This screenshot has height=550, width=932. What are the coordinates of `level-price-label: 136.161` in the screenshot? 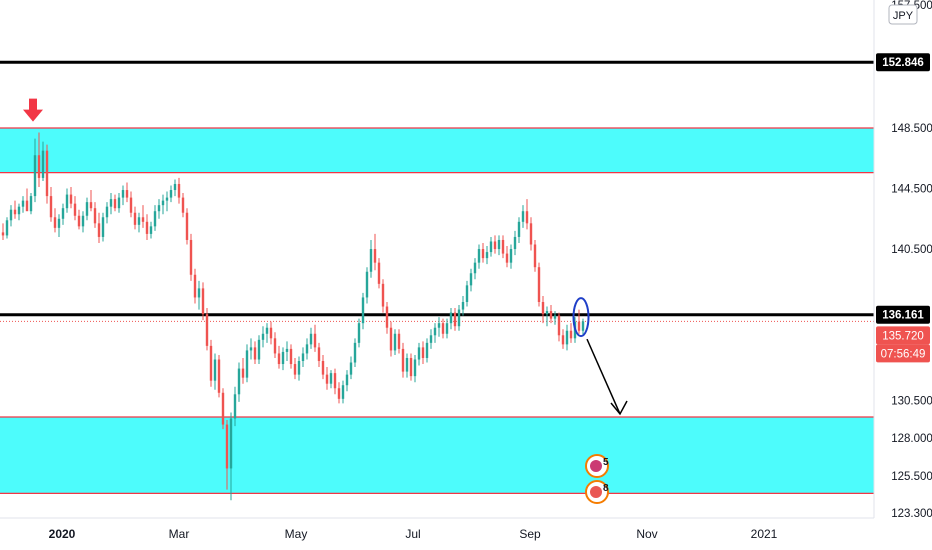 It's located at (903, 316).